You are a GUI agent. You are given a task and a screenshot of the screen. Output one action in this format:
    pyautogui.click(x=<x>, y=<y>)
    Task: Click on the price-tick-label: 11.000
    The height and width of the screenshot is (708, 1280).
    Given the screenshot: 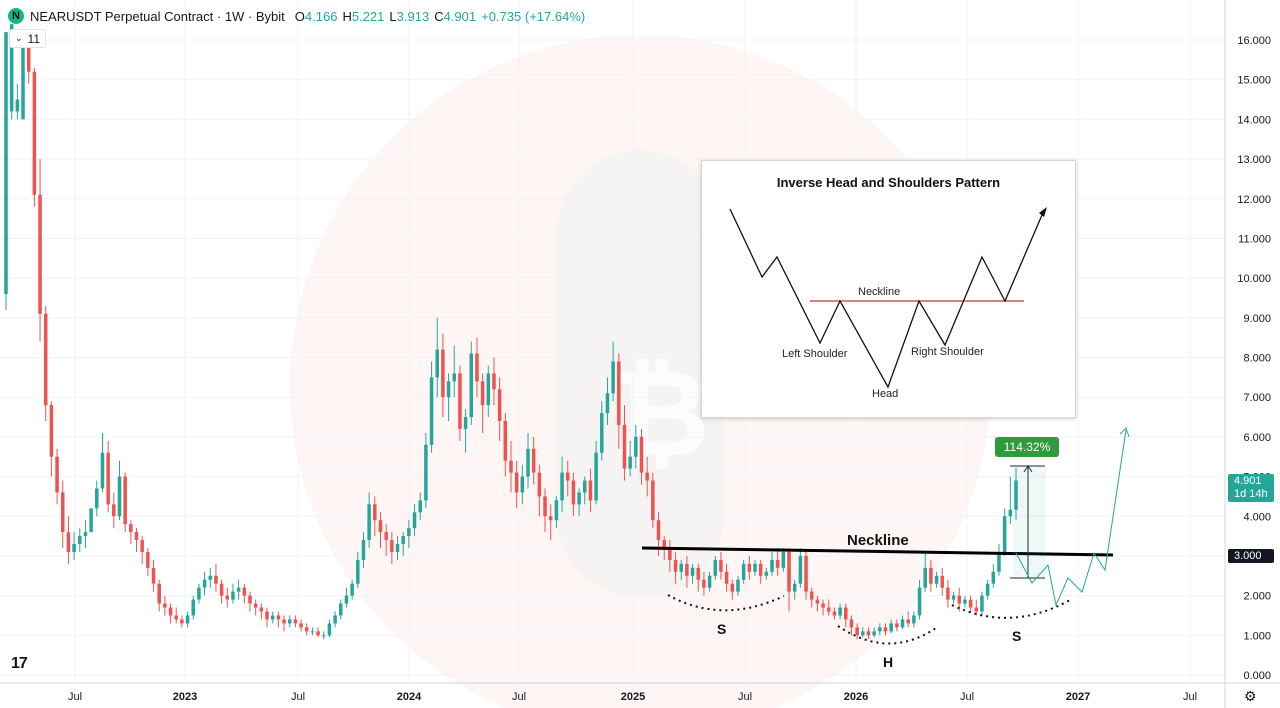 What is the action you would take?
    pyautogui.click(x=1254, y=239)
    